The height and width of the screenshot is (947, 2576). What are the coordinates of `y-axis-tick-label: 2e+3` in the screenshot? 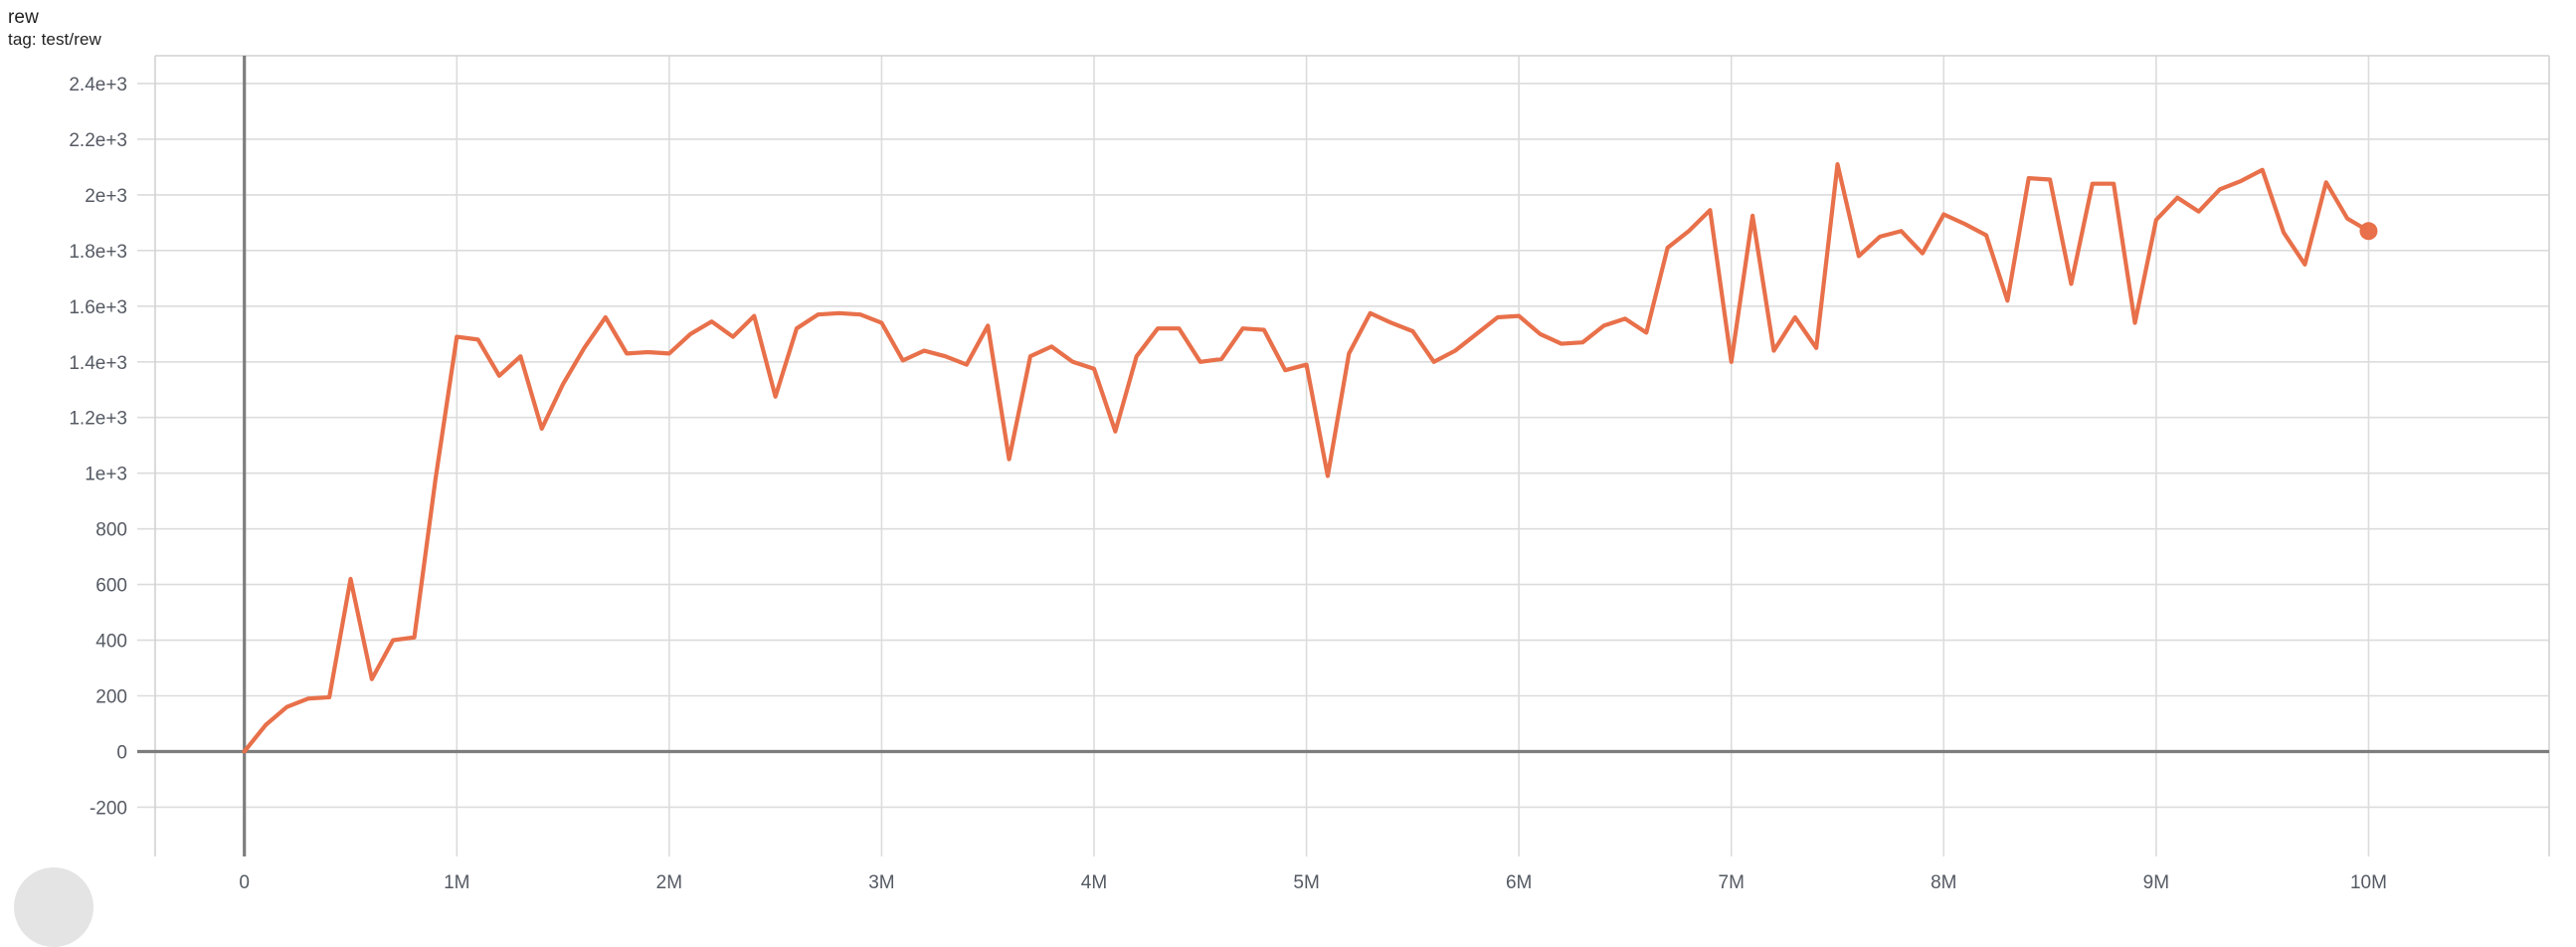 It's located at (106, 196).